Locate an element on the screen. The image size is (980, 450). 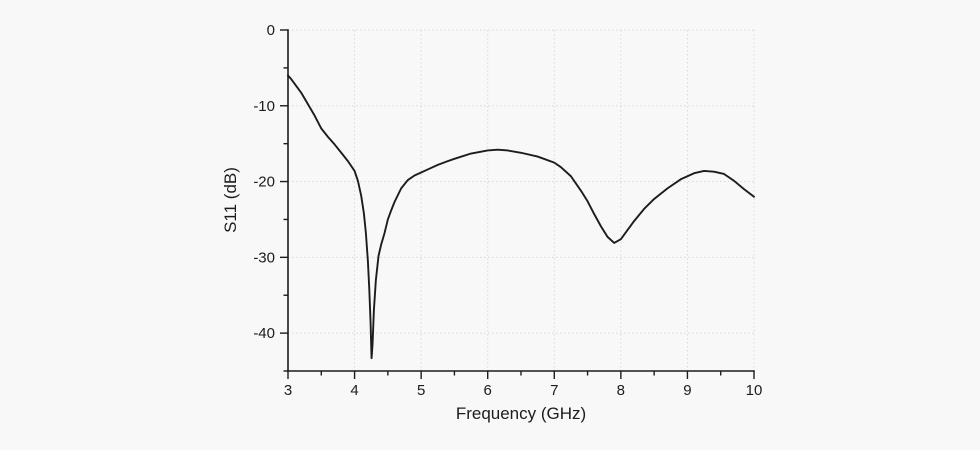
y-tick-label: -20 is located at coordinates (264, 182).